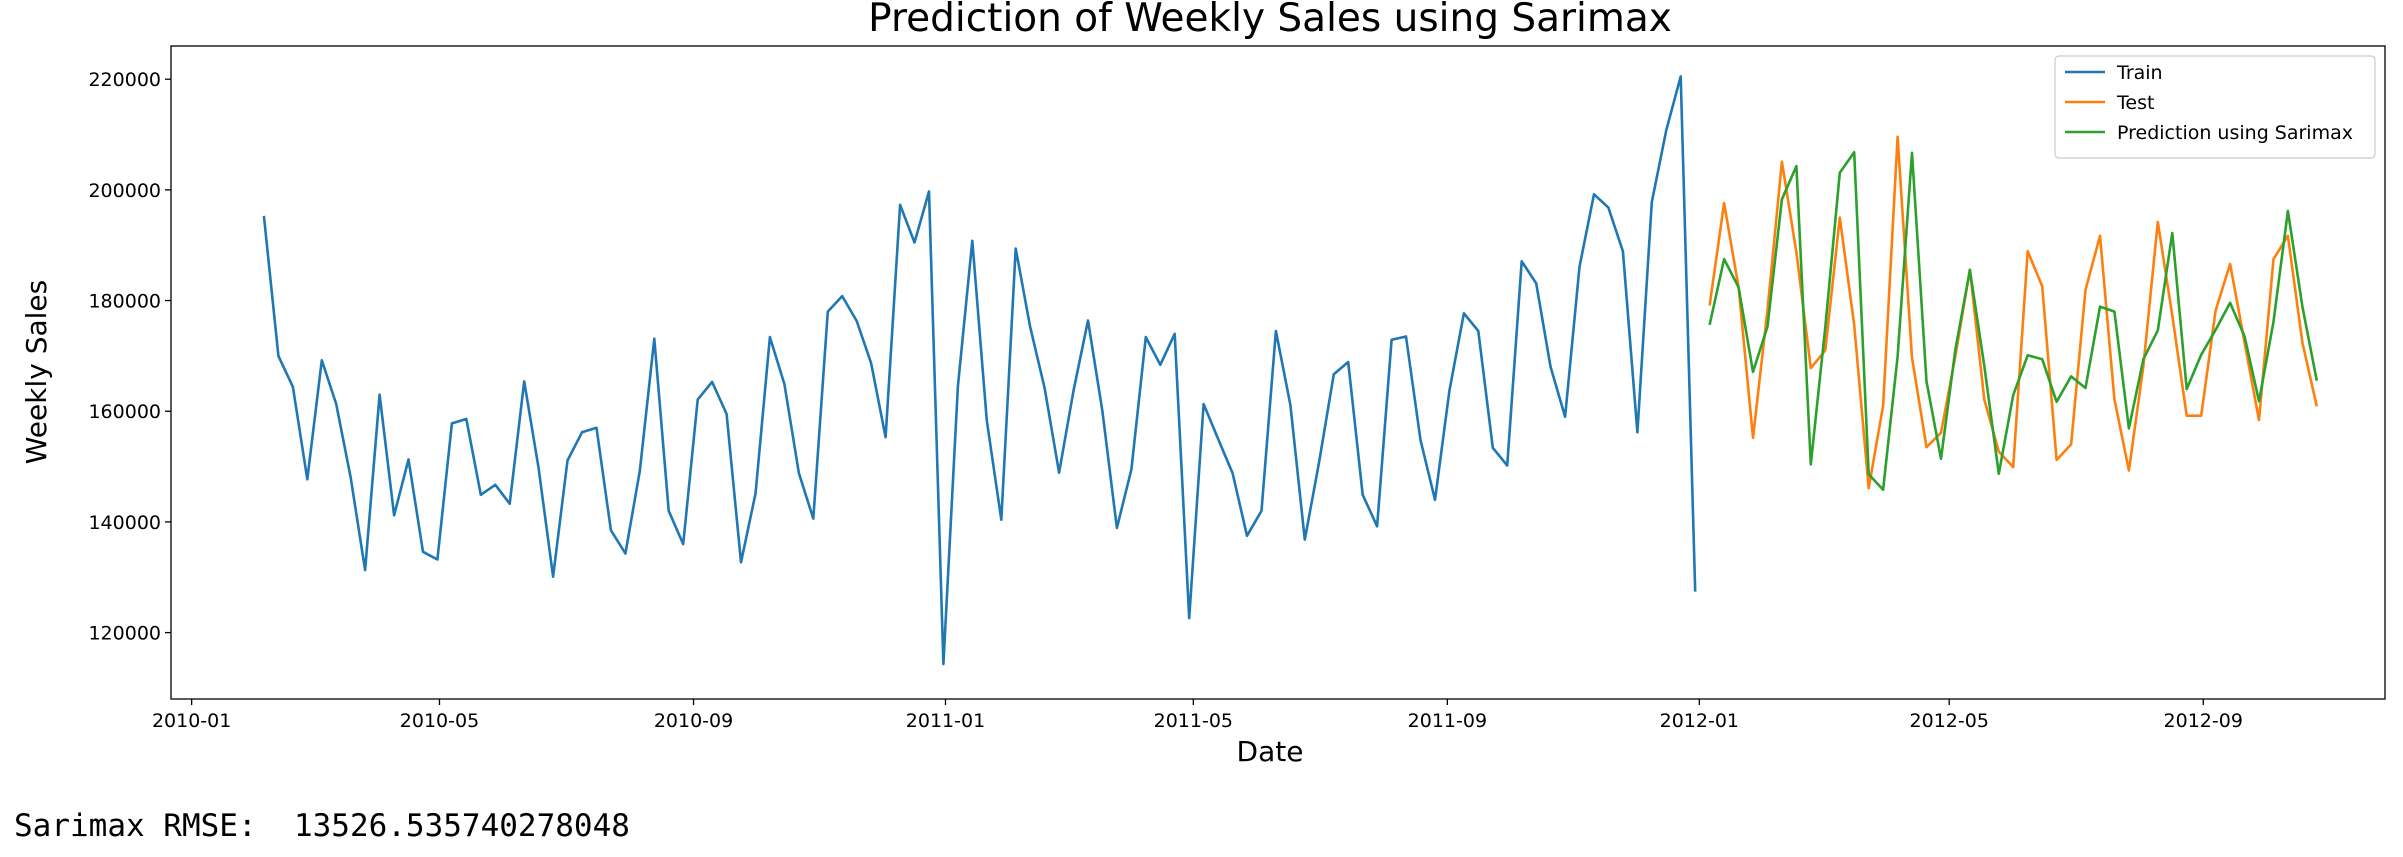  I want to click on x-tick-label: 2010-01, so click(191, 721).